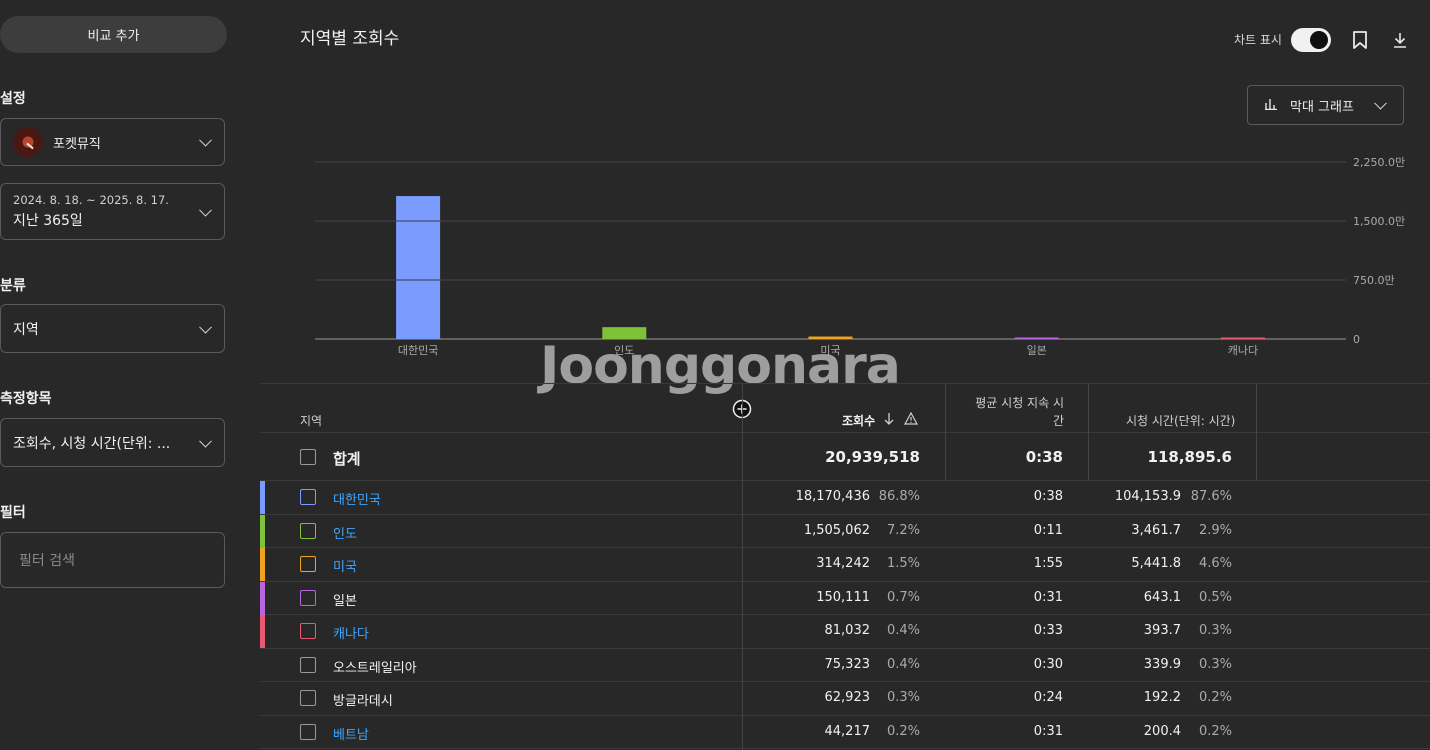 This screenshot has width=1430, height=750. Describe the element at coordinates (1162, 697) in the screenshot. I see `watch-time-value: 192.2` at that location.